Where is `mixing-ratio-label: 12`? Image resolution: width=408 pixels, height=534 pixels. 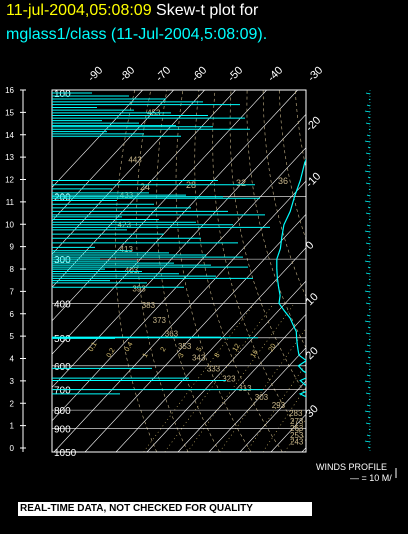
mixing-ratio-label: 12 is located at coordinates (237, 348).